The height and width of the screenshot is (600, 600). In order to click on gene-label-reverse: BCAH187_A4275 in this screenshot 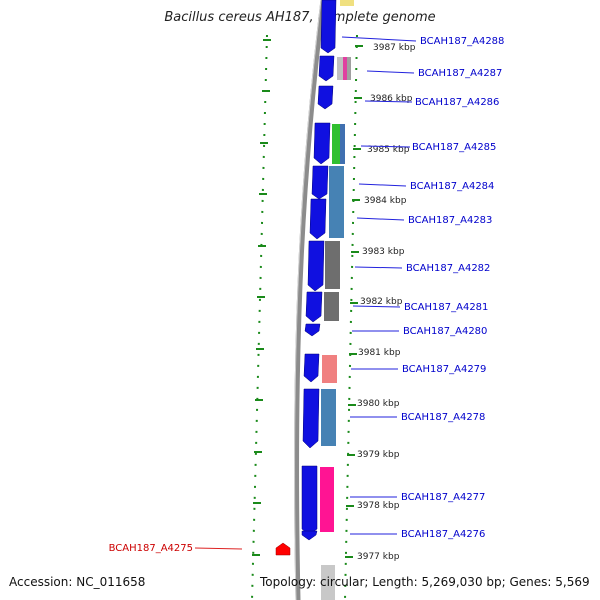, I will do `click(151, 548)`.